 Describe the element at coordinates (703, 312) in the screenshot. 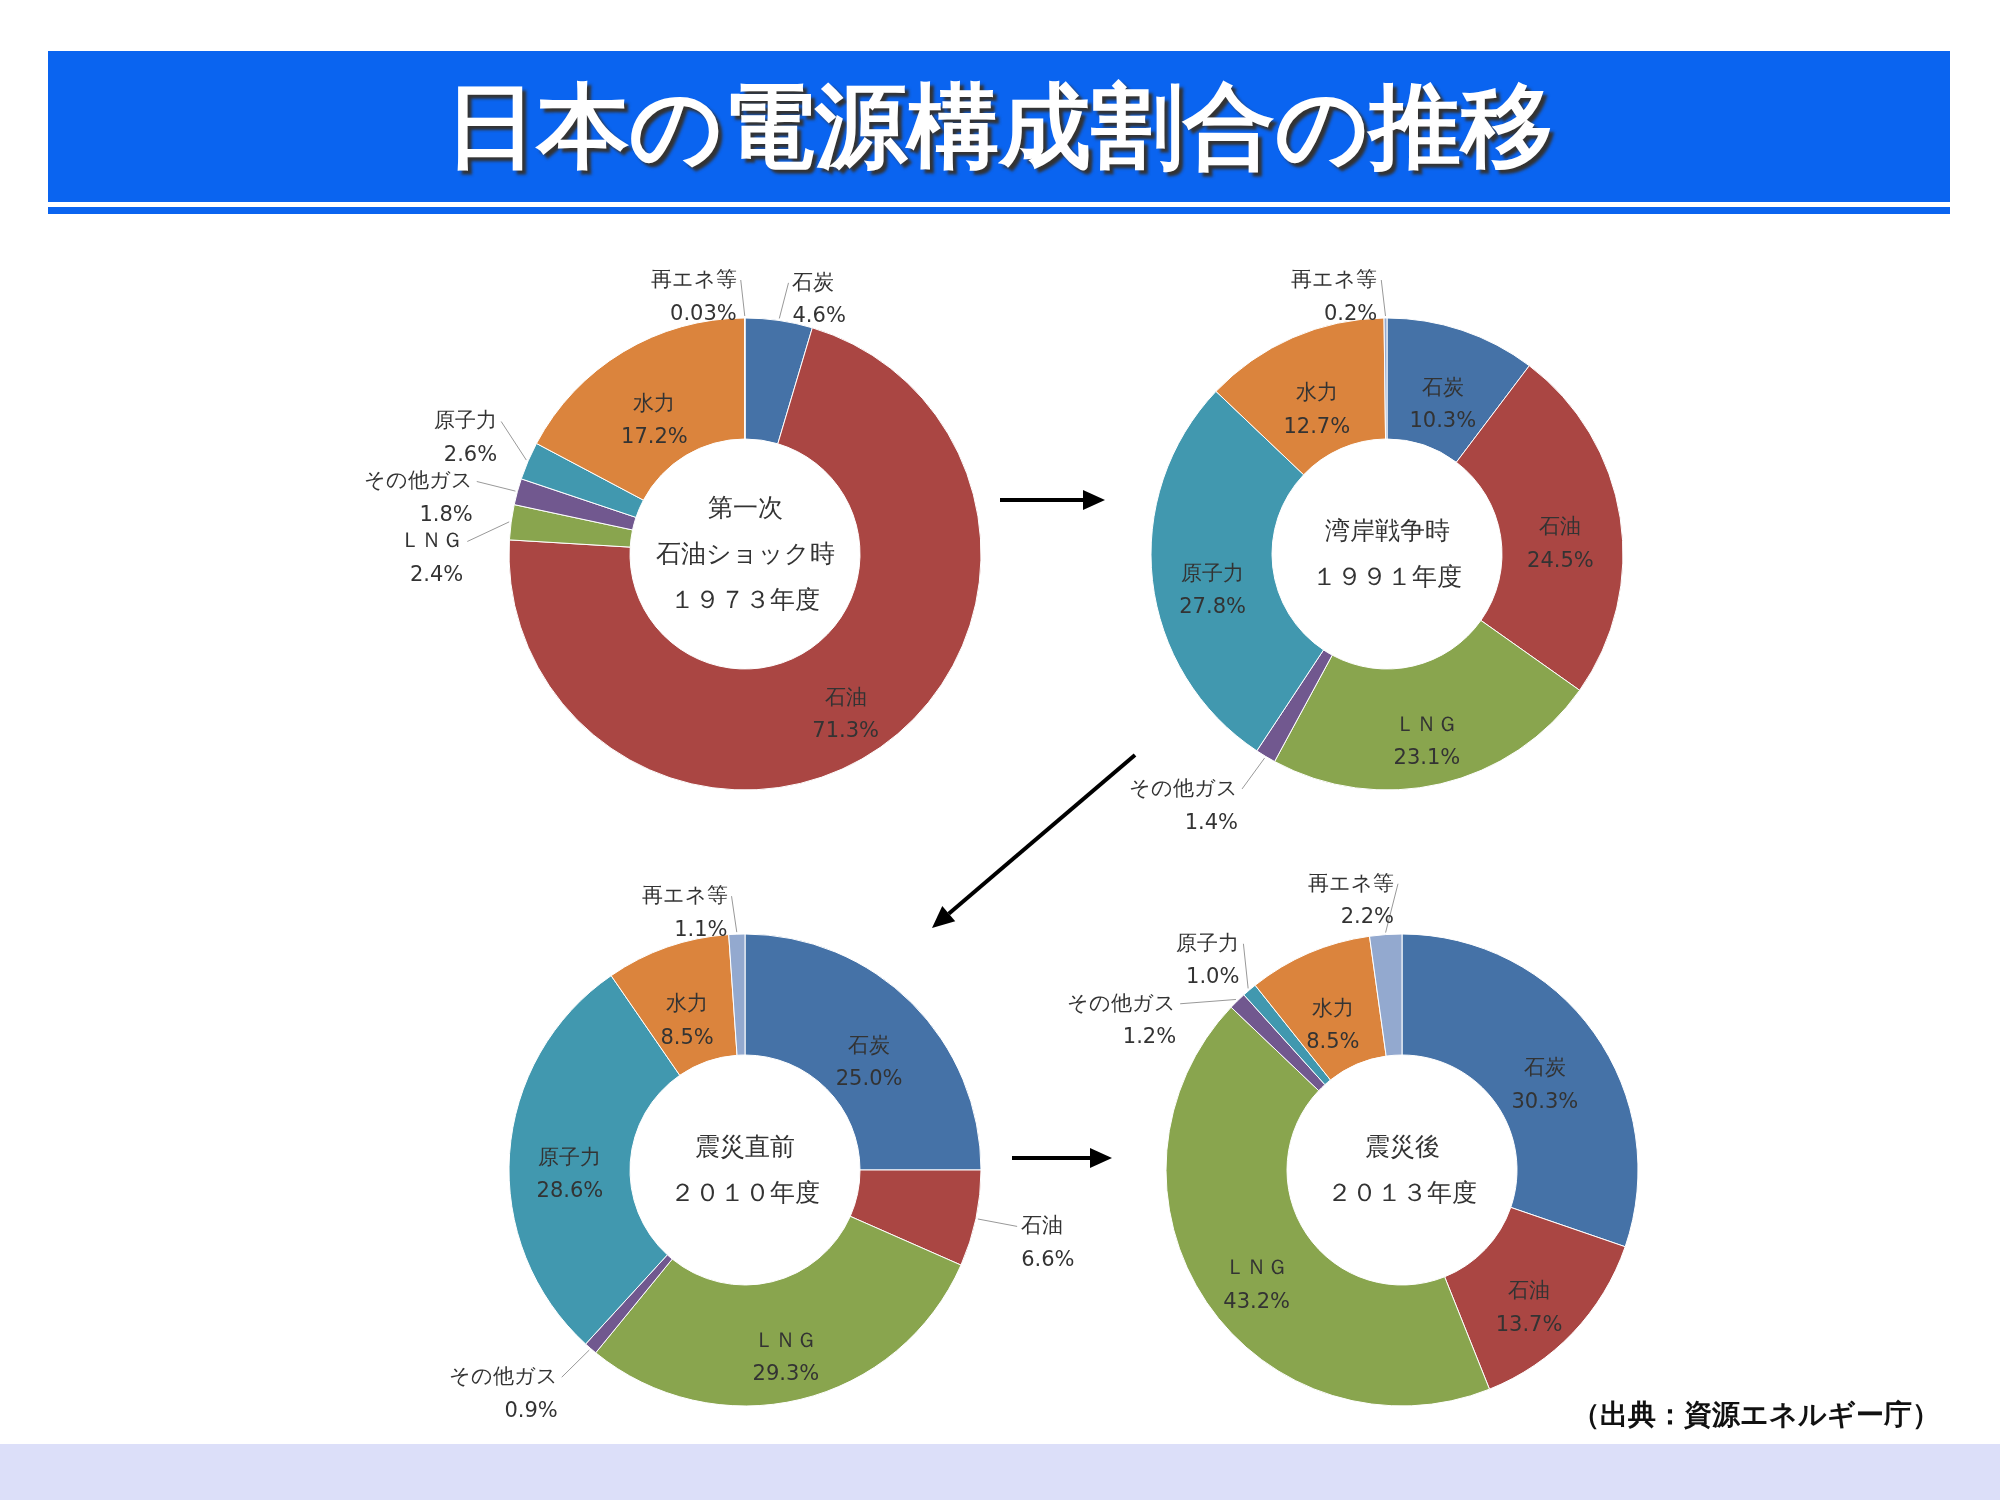

I see `data-label: 0.03%` at that location.